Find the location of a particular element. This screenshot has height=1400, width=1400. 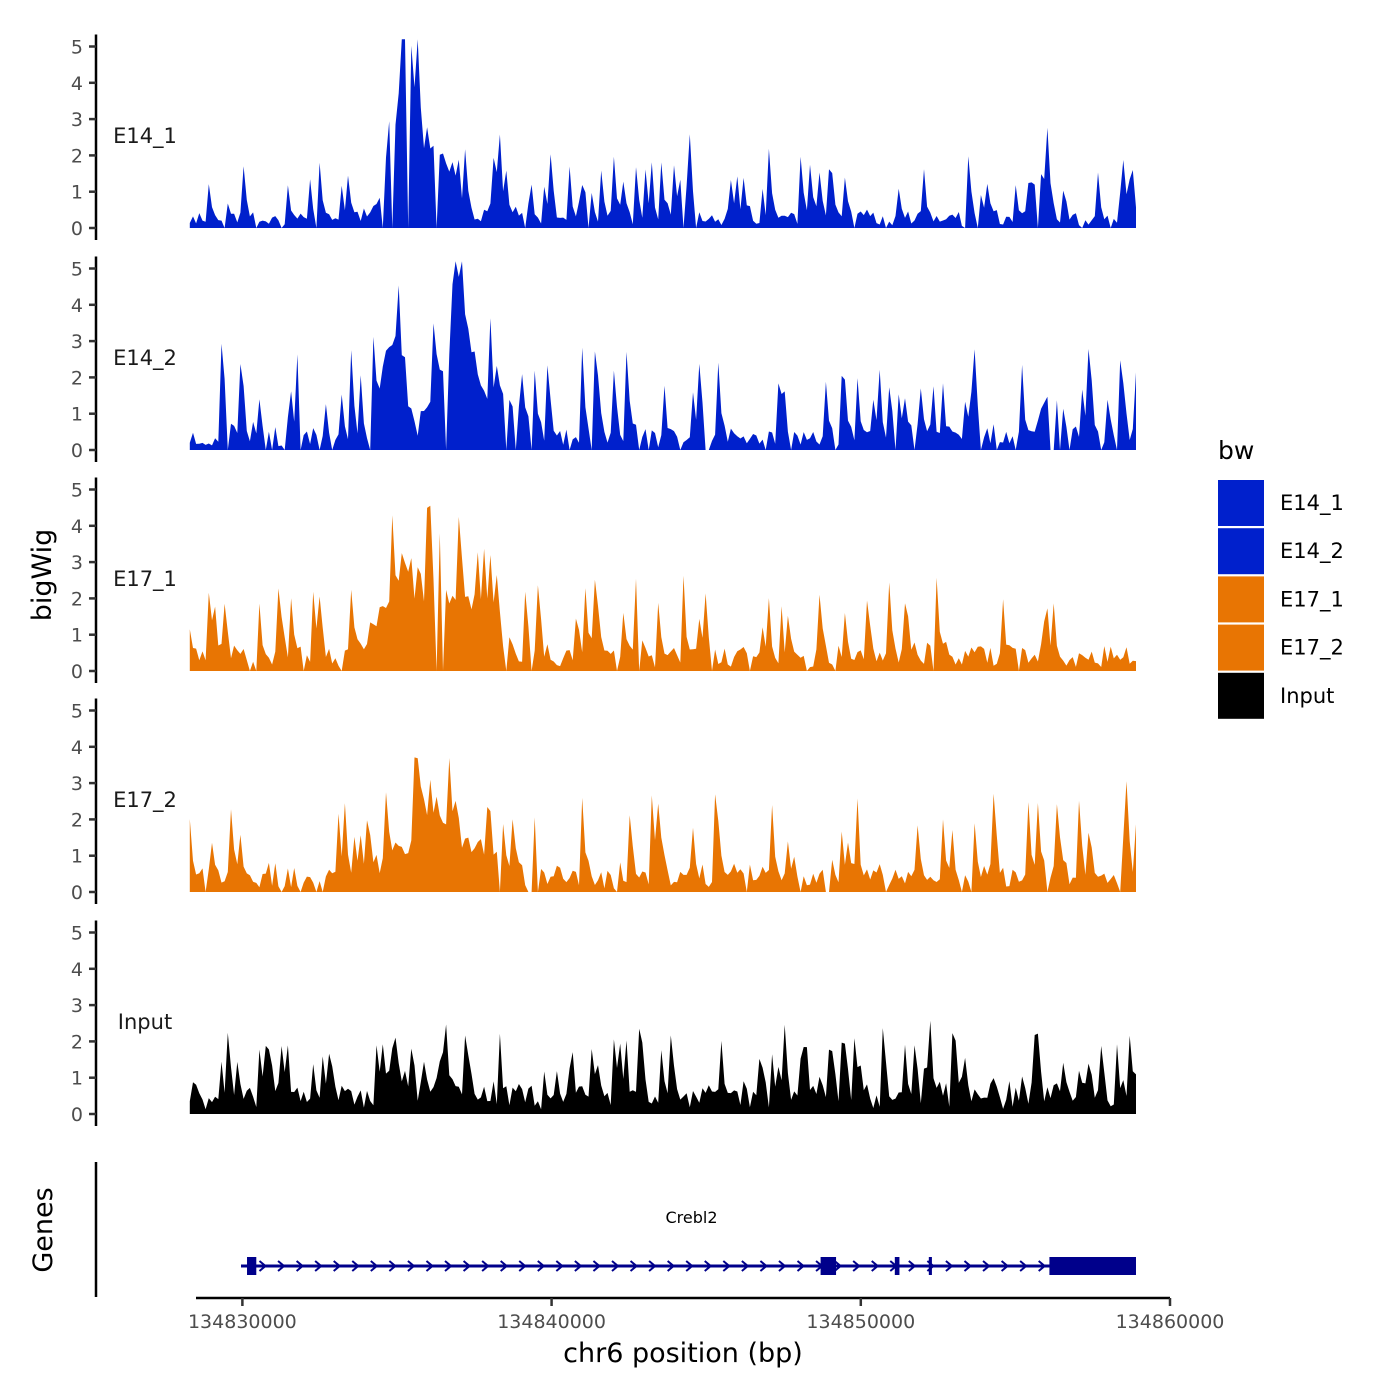

legend-item-e14-2: E14_2 is located at coordinates (1281, 551).